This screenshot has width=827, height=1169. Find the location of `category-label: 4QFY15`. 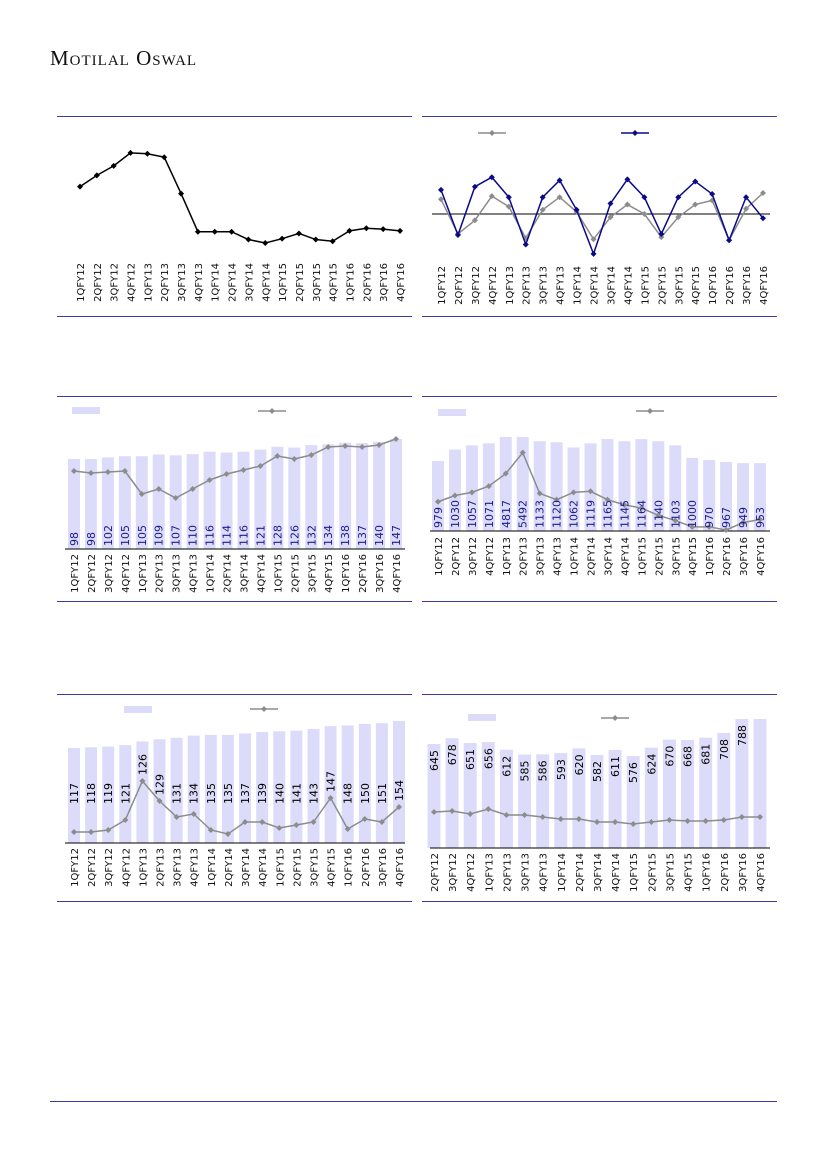

category-label: 4QFY15 is located at coordinates (696, 285).